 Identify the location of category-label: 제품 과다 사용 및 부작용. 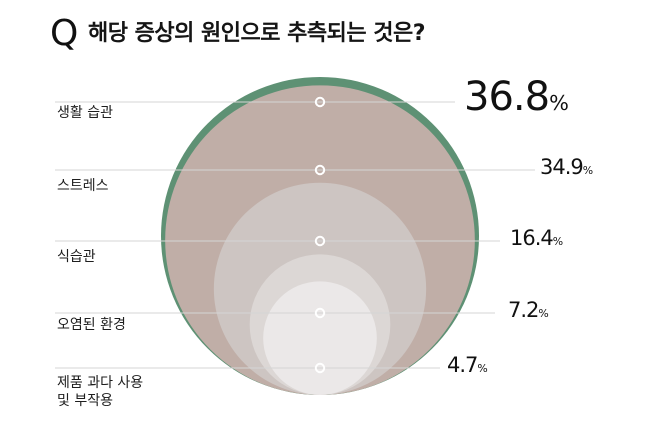
(100, 392).